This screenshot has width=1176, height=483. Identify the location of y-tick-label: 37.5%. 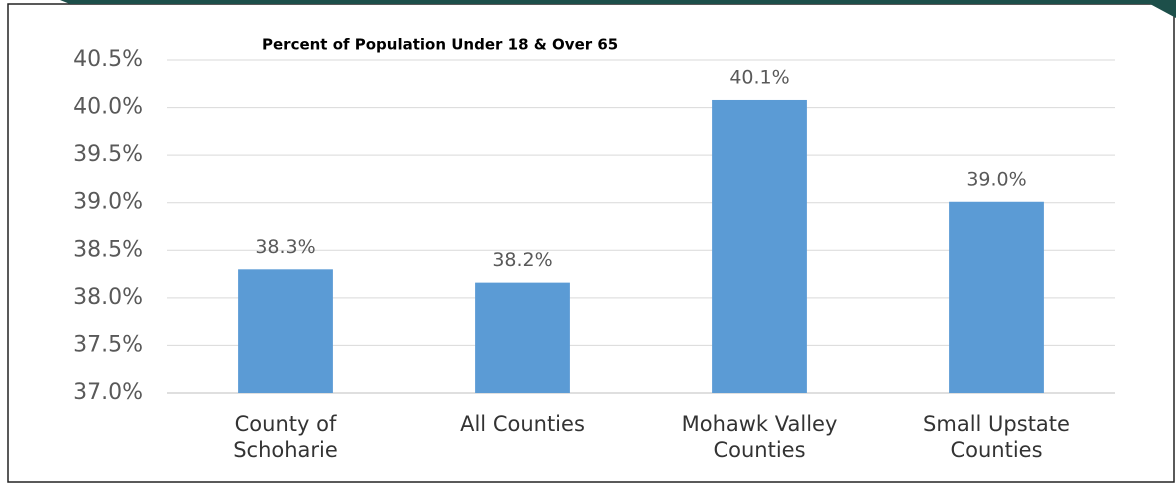
(108, 344).